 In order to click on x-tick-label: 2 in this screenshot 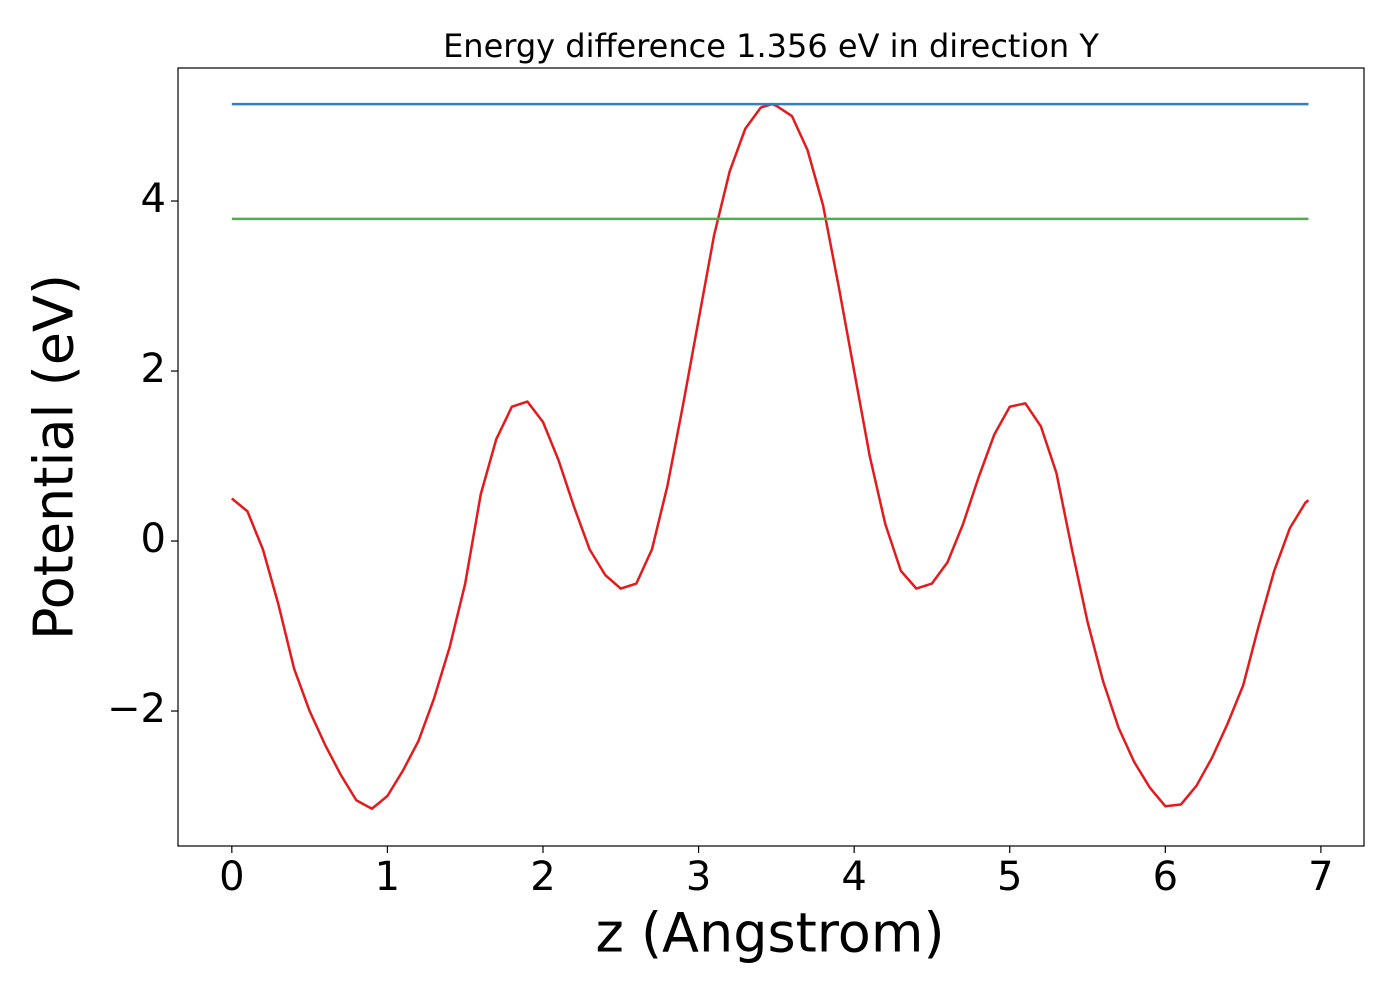, I will do `click(542, 877)`.